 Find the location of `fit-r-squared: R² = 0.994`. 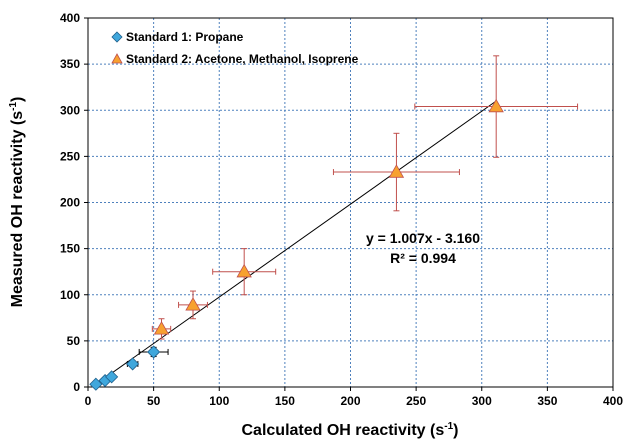

fit-r-squared: R² = 0.994 is located at coordinates (423, 258).